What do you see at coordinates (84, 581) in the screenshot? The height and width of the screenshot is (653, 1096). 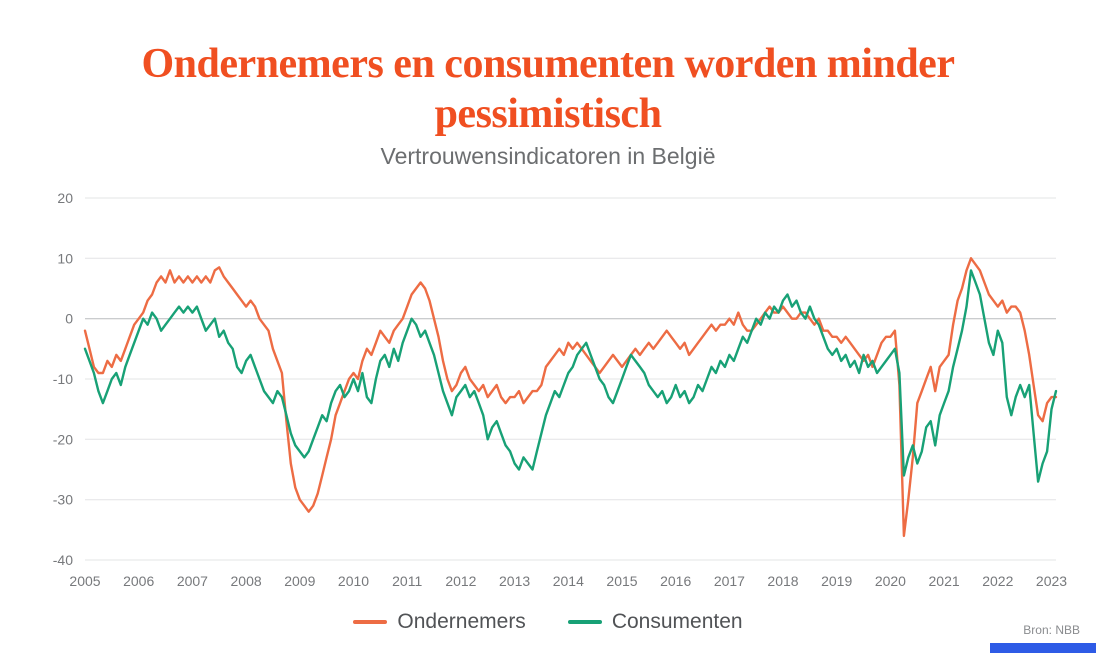 I see `svg-text: 2005` at bounding box center [84, 581].